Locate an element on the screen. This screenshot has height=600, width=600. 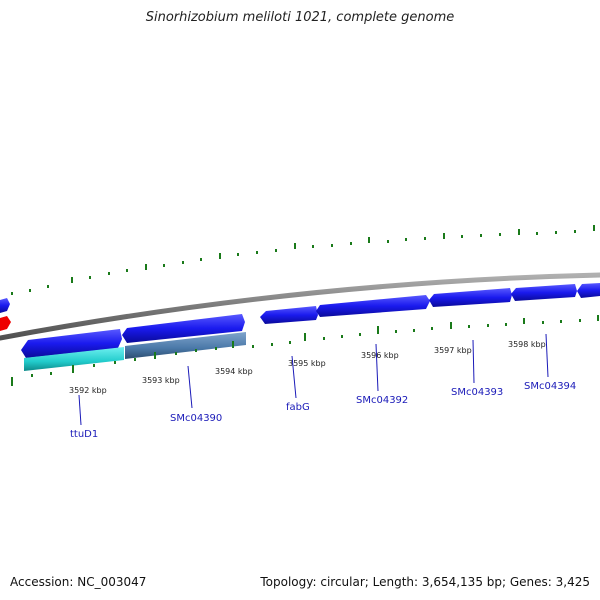
gene-label-smc04390: SMc04390 is located at coordinates (196, 418).